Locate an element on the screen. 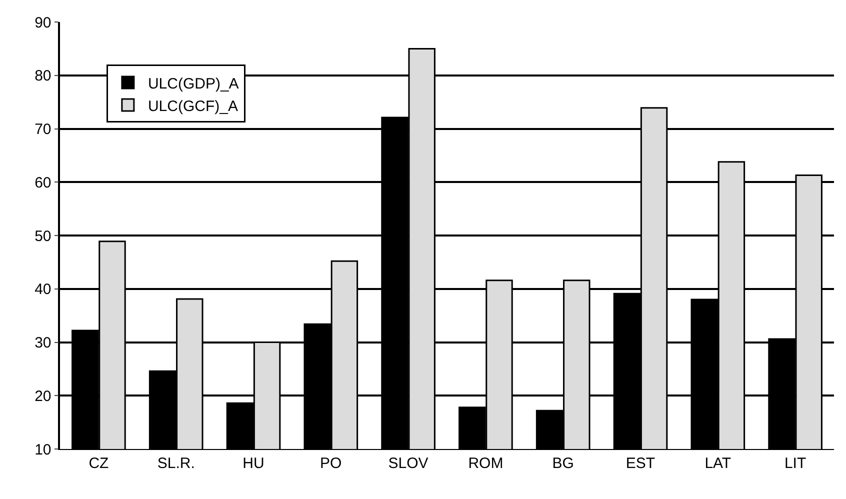  x-tick-label: SLOV is located at coordinates (408, 463).